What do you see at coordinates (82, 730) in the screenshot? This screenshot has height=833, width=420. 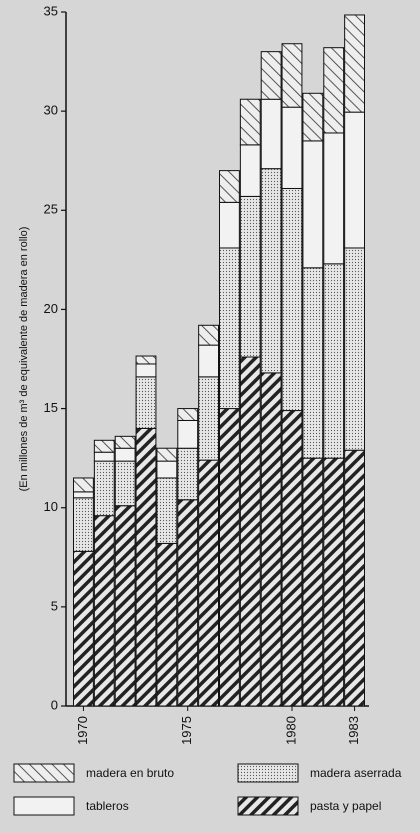 I see `x-tick-label: 1970` at bounding box center [82, 730].